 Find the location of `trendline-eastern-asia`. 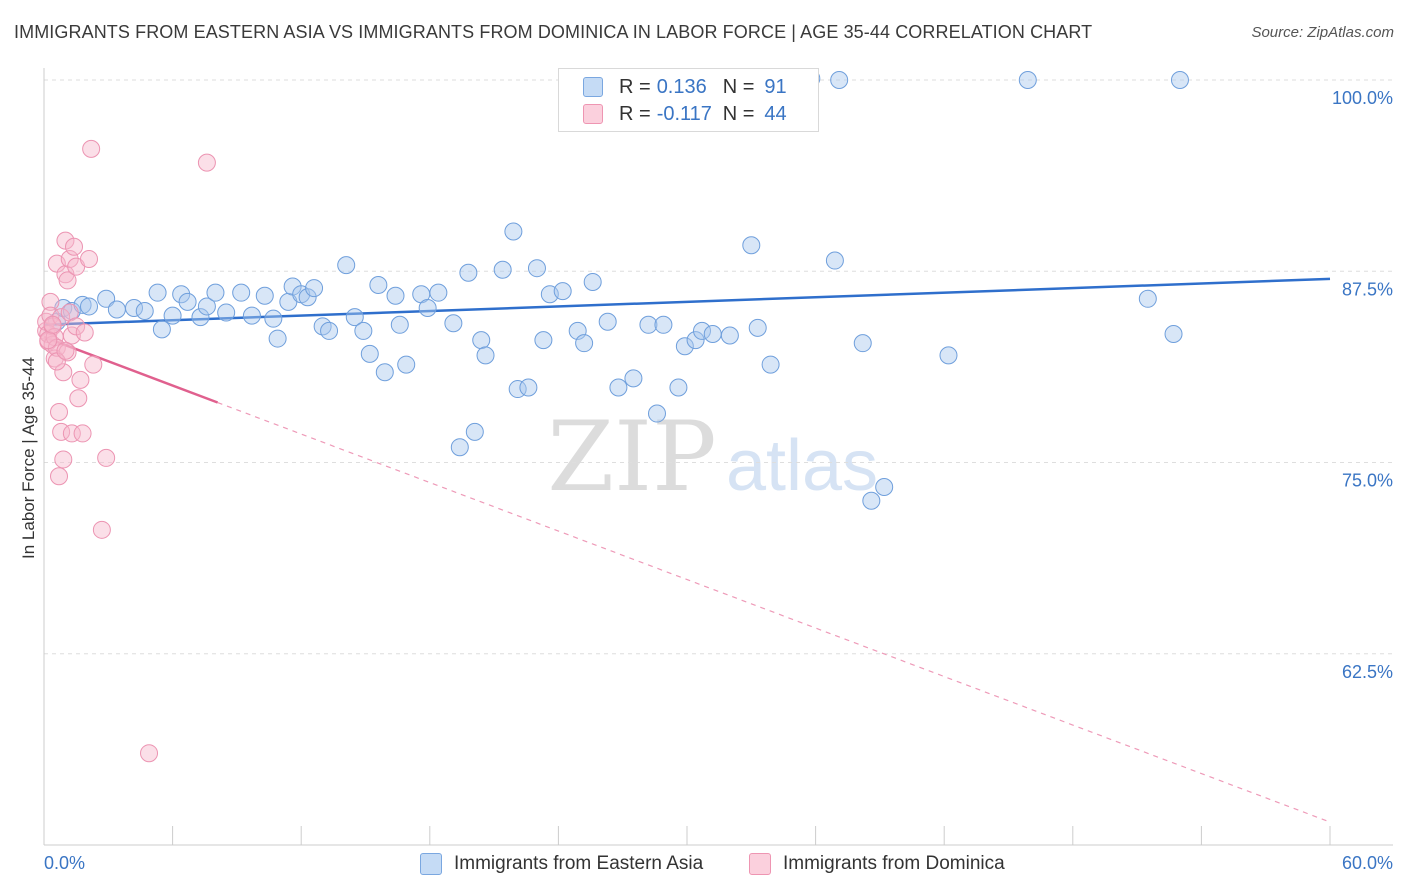

trendline-eastern-asia is located at coordinates (687, 302).